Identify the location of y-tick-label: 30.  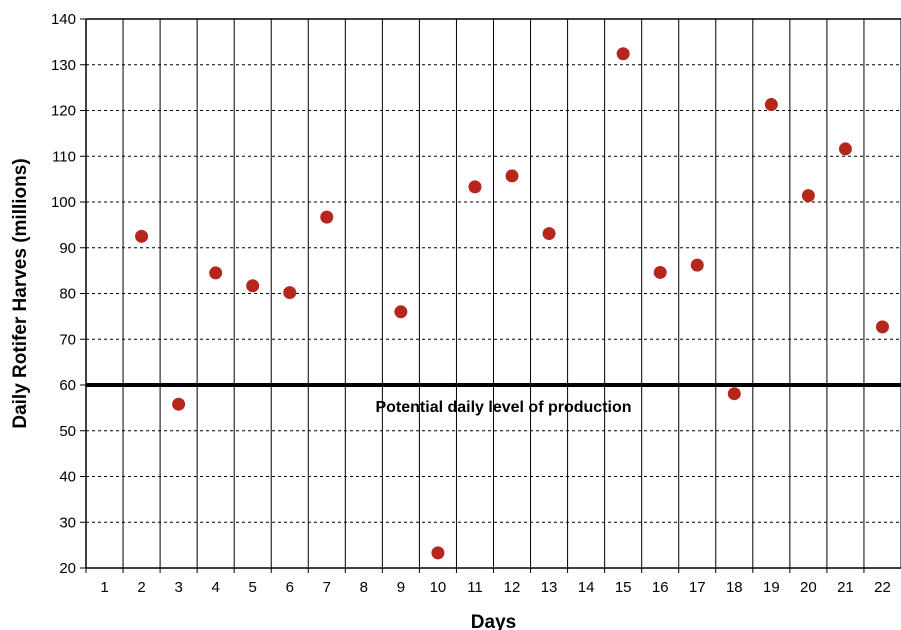
(67, 522).